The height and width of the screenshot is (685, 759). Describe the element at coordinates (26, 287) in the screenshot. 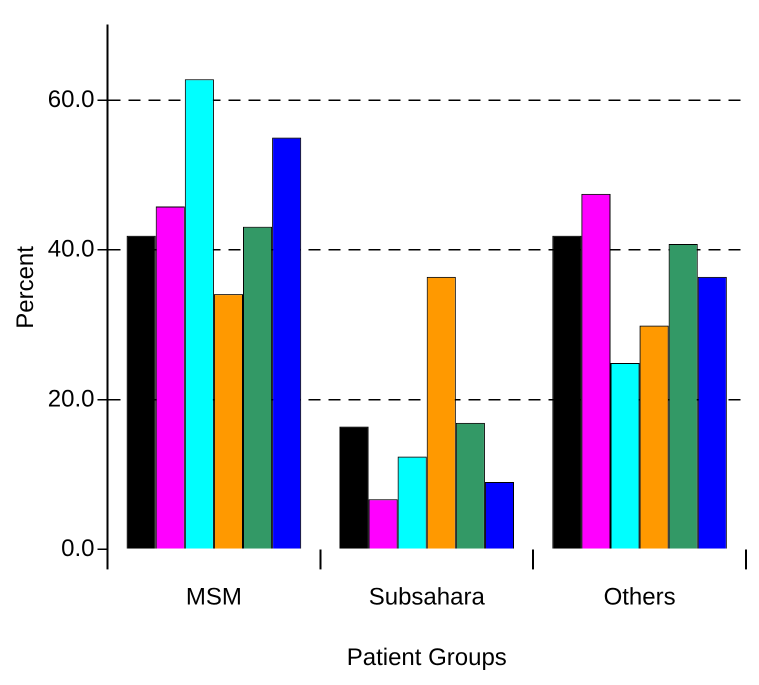

I see `y-axis-title: Percent` at that location.